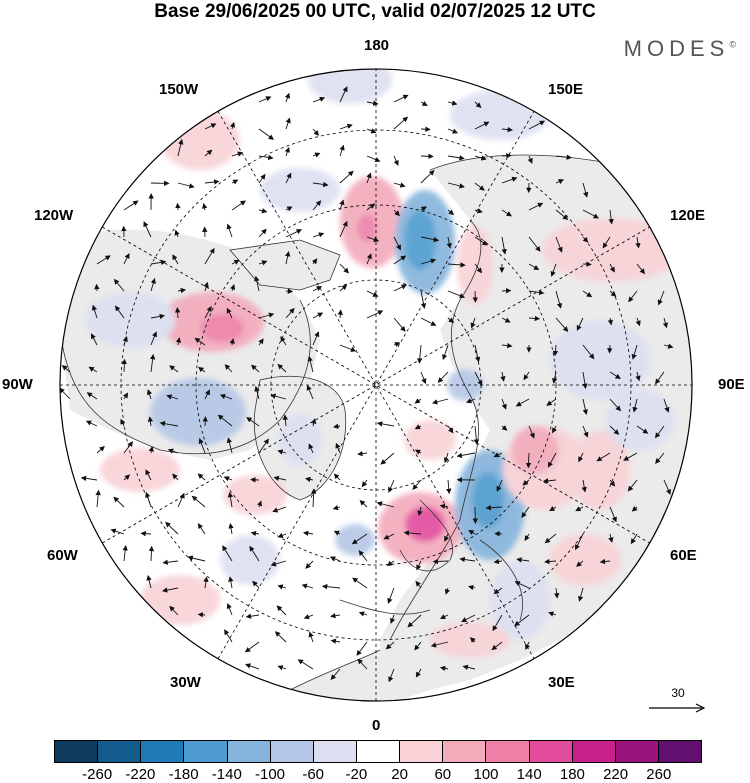 The image size is (750, 783). Describe the element at coordinates (378, 751) in the screenshot. I see `colorbar` at that location.